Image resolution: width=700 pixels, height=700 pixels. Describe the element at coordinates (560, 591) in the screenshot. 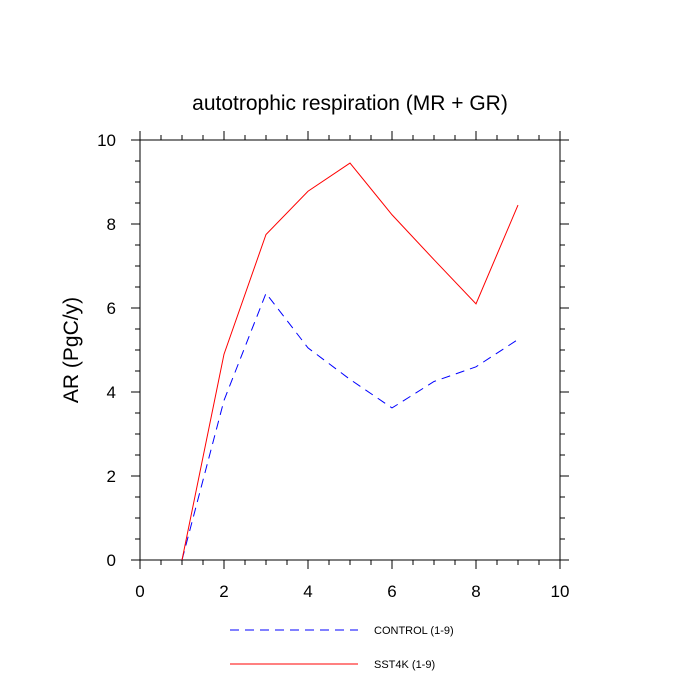

I see `x-tick-label: 10` at that location.